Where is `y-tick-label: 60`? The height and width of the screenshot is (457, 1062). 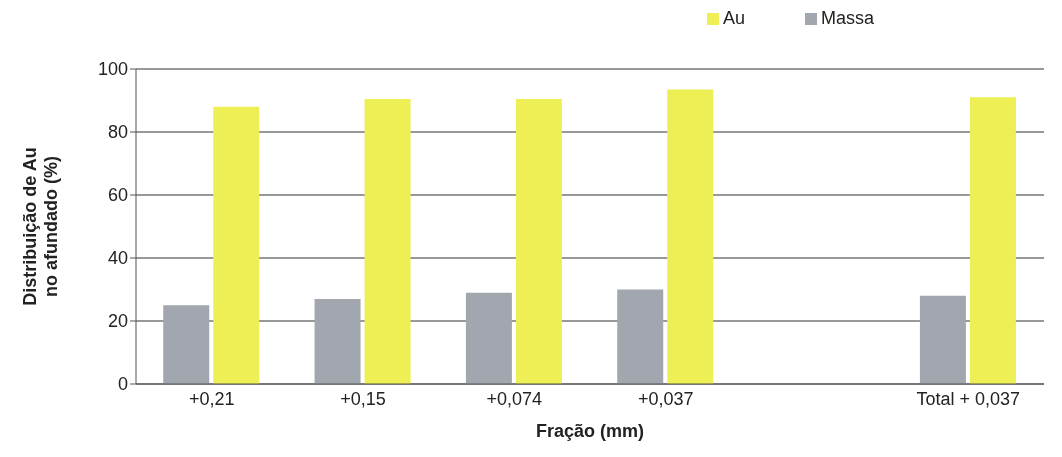 y-tick-label: 60 is located at coordinates (117, 195).